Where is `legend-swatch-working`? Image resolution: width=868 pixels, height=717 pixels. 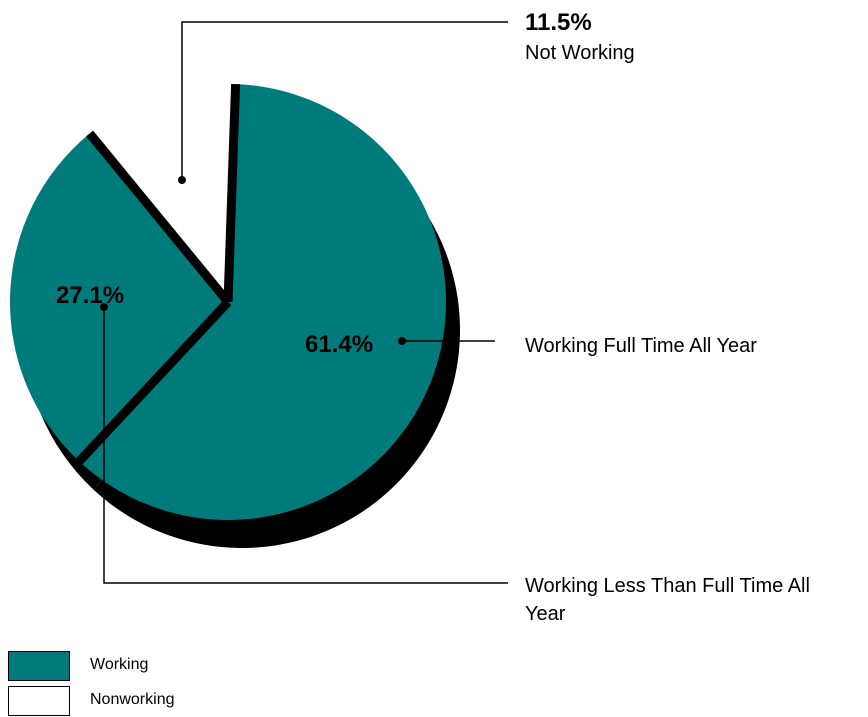 legend-swatch-working is located at coordinates (39, 666).